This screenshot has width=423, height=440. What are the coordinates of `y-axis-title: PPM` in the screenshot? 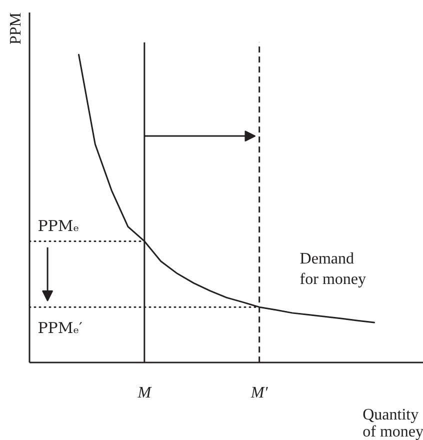 It's located at (16, 28).